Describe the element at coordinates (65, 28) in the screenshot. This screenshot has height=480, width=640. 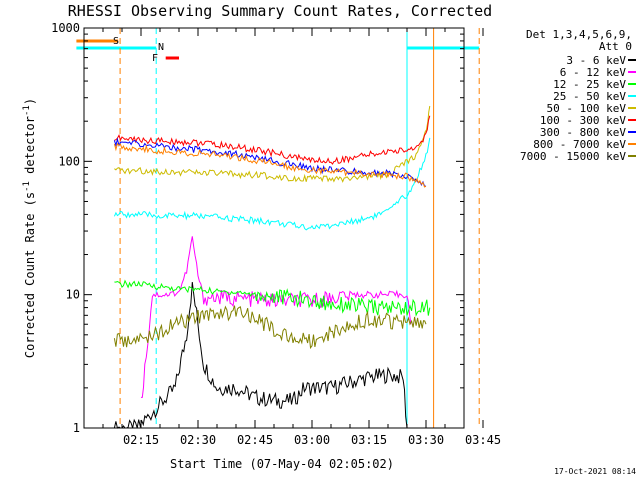
I see `y-tick-label: 1000` at that location.